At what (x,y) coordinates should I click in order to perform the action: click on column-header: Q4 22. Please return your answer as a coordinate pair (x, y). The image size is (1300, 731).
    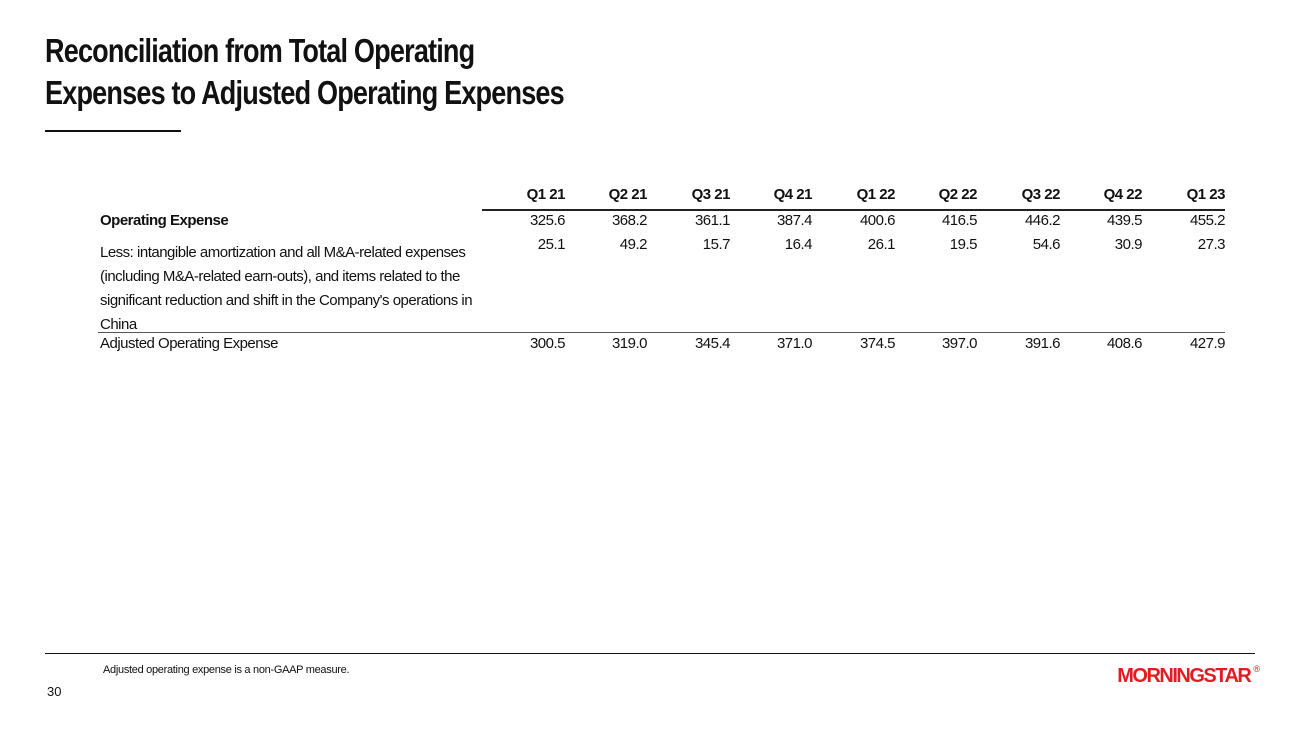
    Looking at the image, I should click on (1123, 194).